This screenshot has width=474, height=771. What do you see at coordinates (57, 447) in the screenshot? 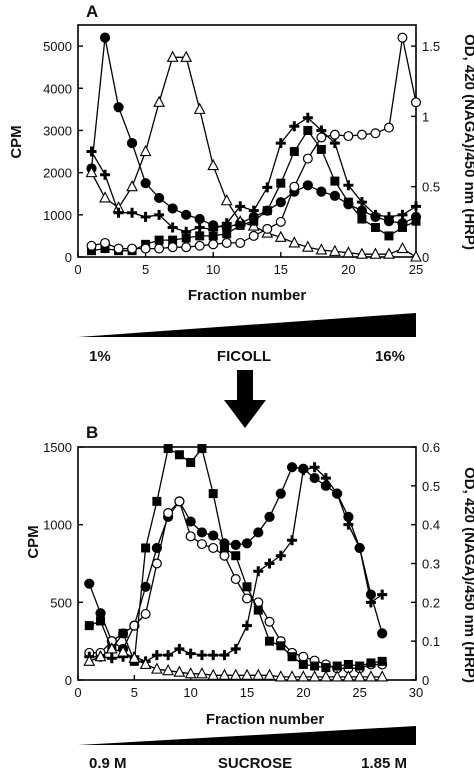
I see `panel-b-y-tick-label: 1500` at bounding box center [57, 447].